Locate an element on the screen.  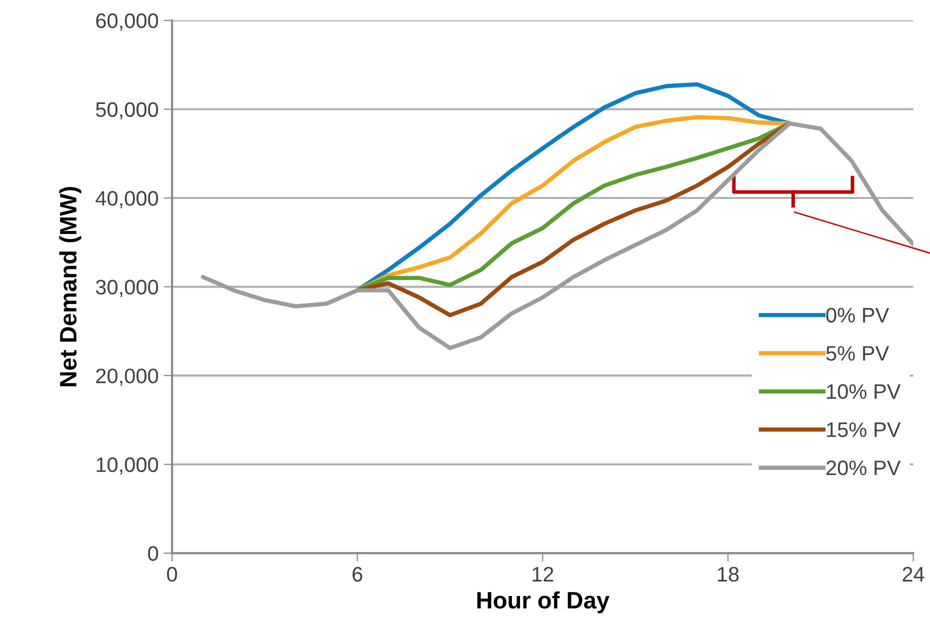
legend-label: 20% PV is located at coordinates (863, 468).